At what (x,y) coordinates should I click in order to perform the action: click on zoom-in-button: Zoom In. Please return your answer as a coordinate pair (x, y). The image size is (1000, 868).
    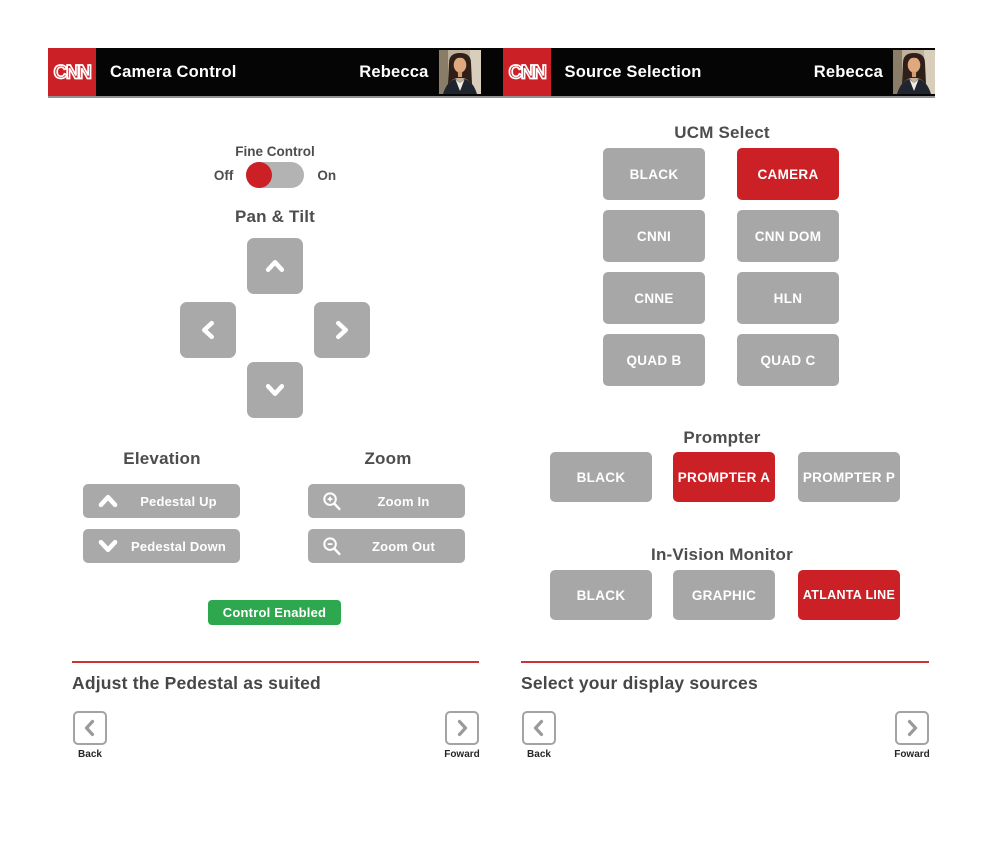
    Looking at the image, I should click on (386, 501).